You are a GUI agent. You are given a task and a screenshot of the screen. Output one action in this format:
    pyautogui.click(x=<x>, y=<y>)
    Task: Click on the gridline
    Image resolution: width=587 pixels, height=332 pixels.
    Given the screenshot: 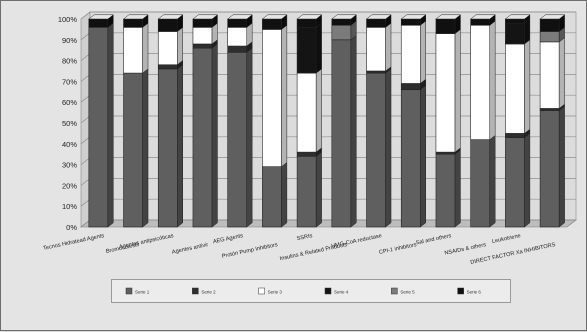 What is the action you would take?
    pyautogui.click(x=328, y=15)
    